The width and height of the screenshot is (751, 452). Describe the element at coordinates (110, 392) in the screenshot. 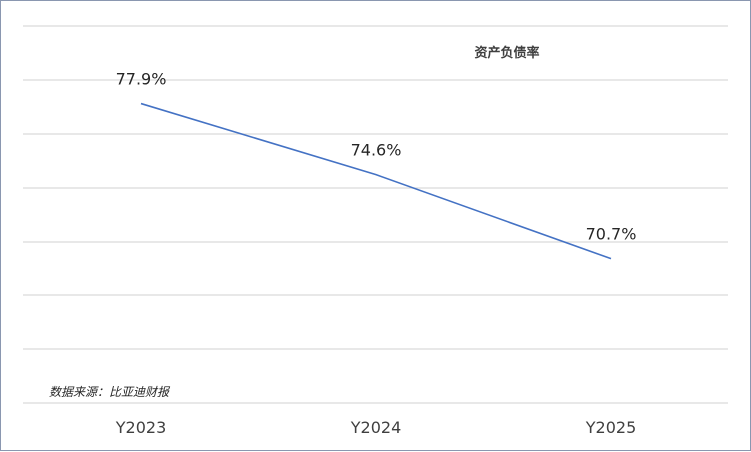

I see `source-note: 数据来源：比亚迪财报` at that location.